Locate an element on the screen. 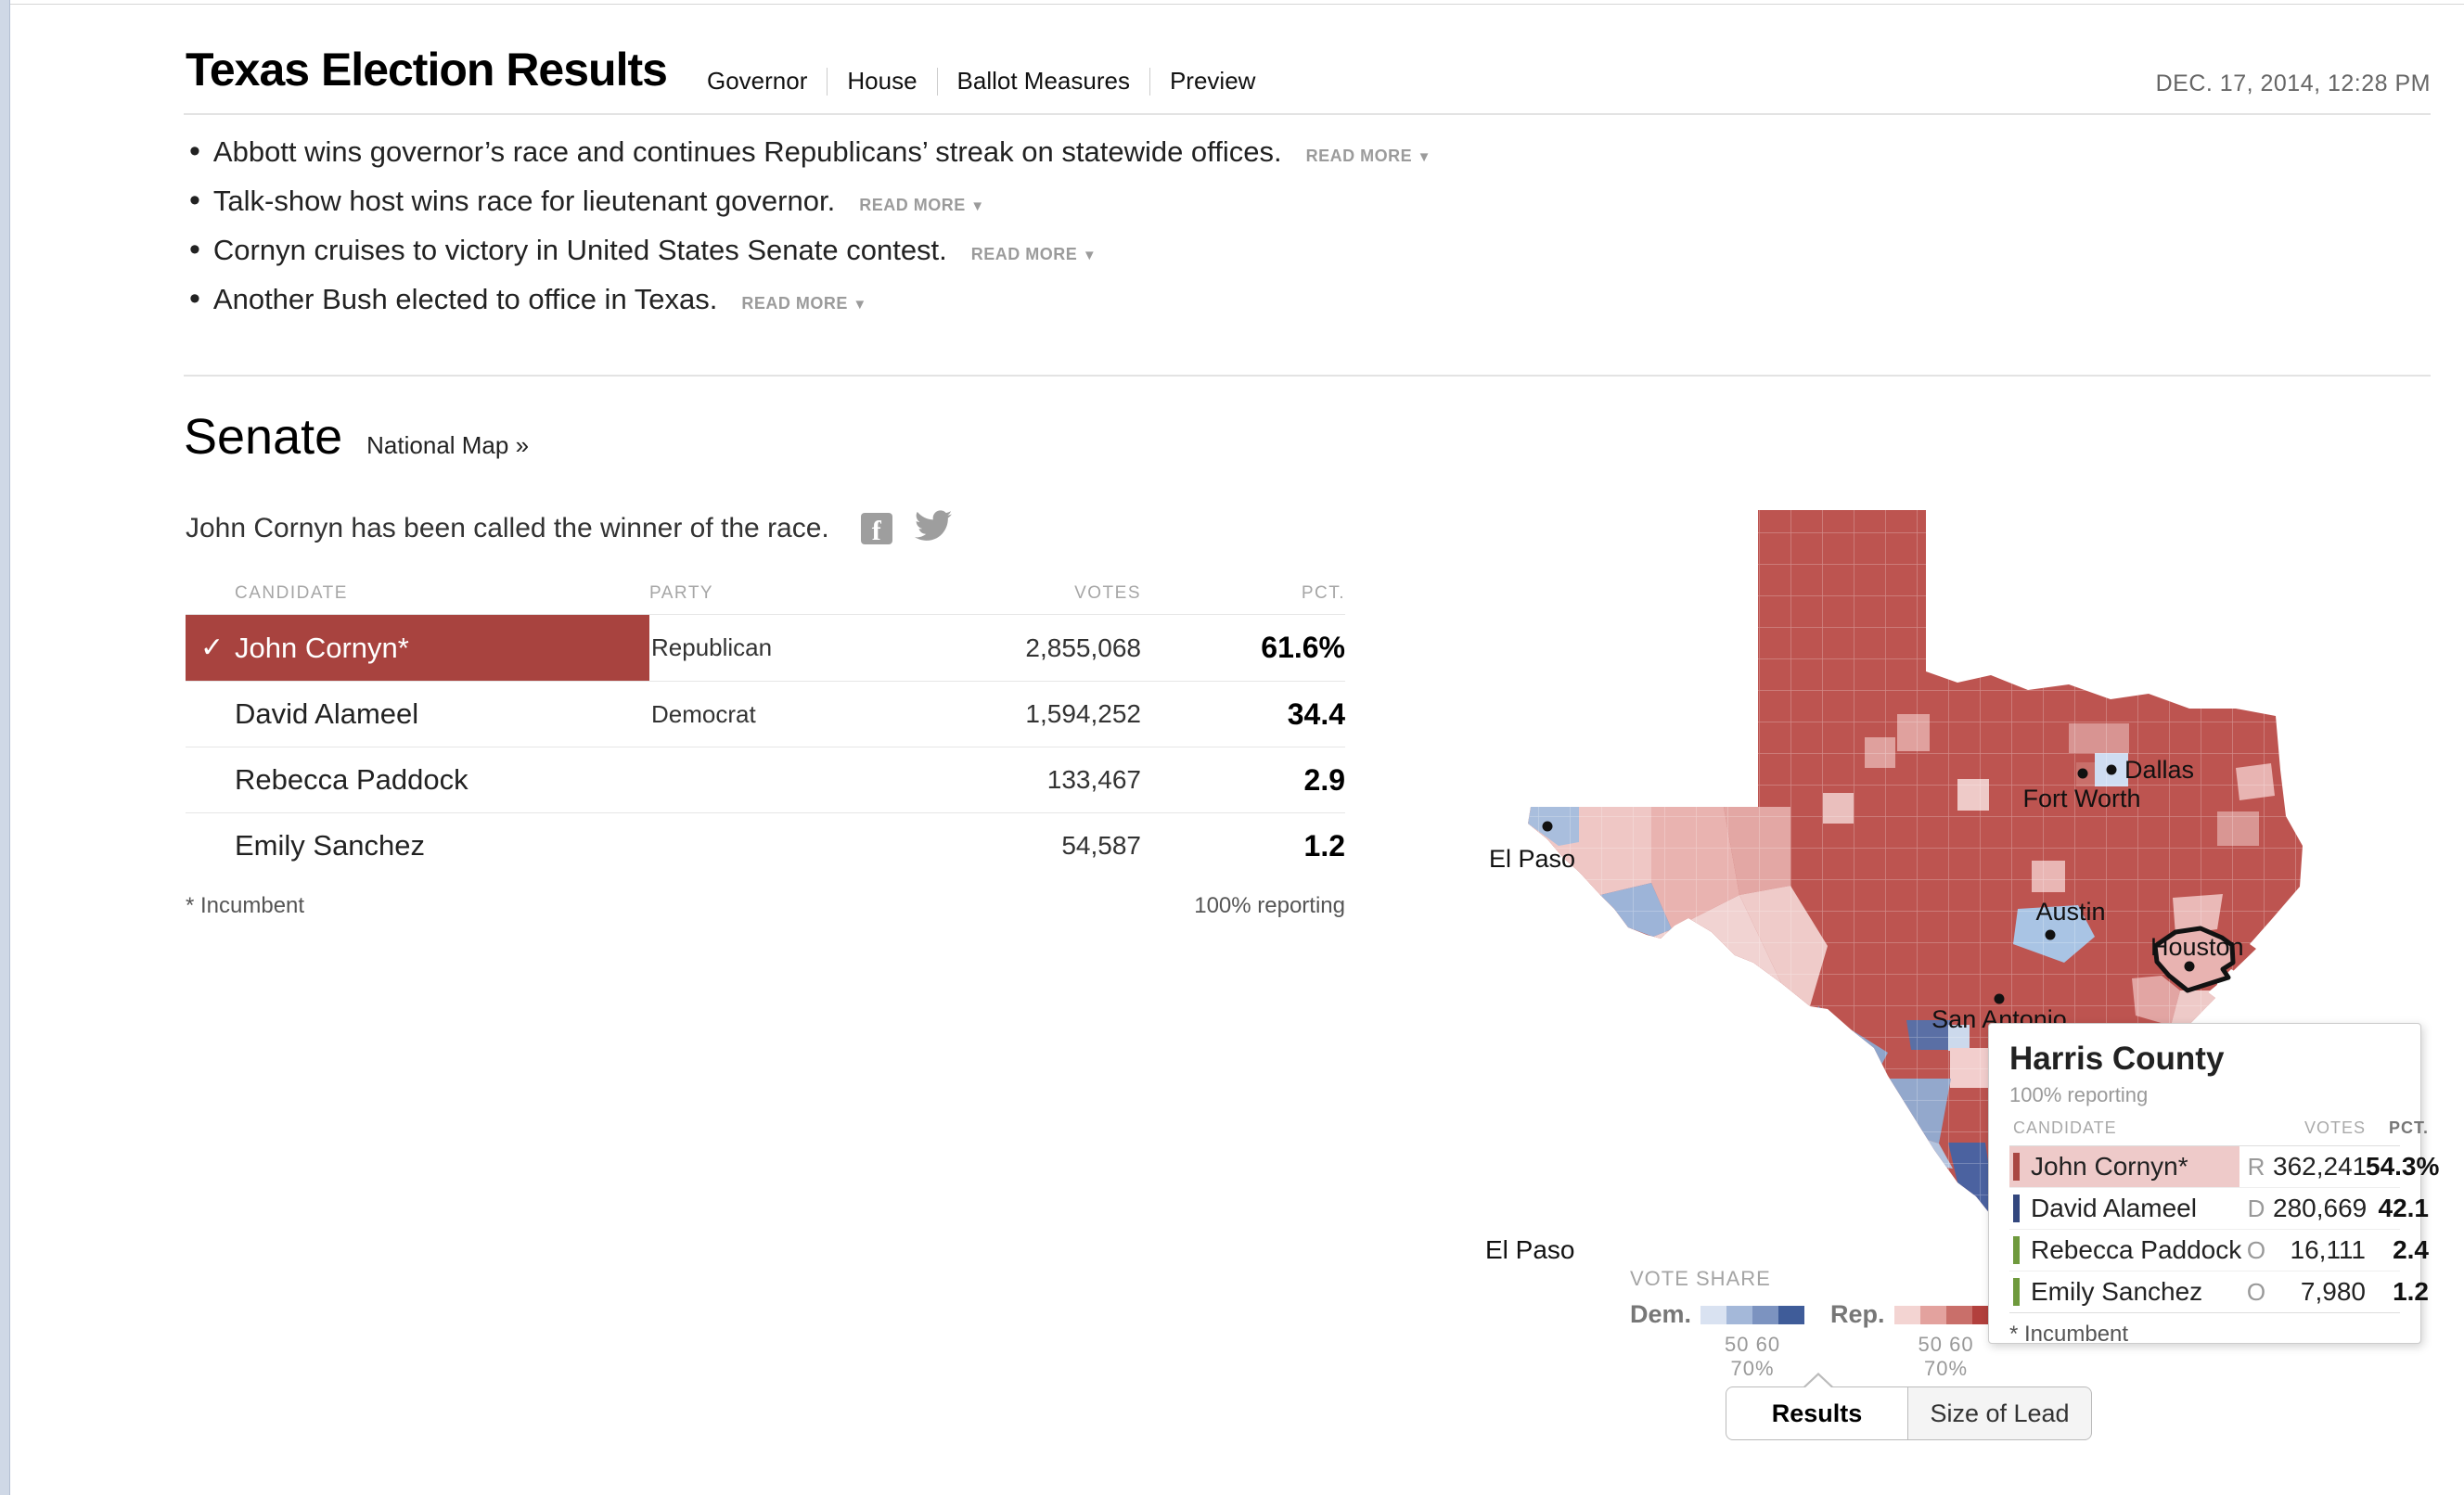 The height and width of the screenshot is (1495, 2464). headline-text: Another Bush elected to office in Texas. is located at coordinates (465, 299).